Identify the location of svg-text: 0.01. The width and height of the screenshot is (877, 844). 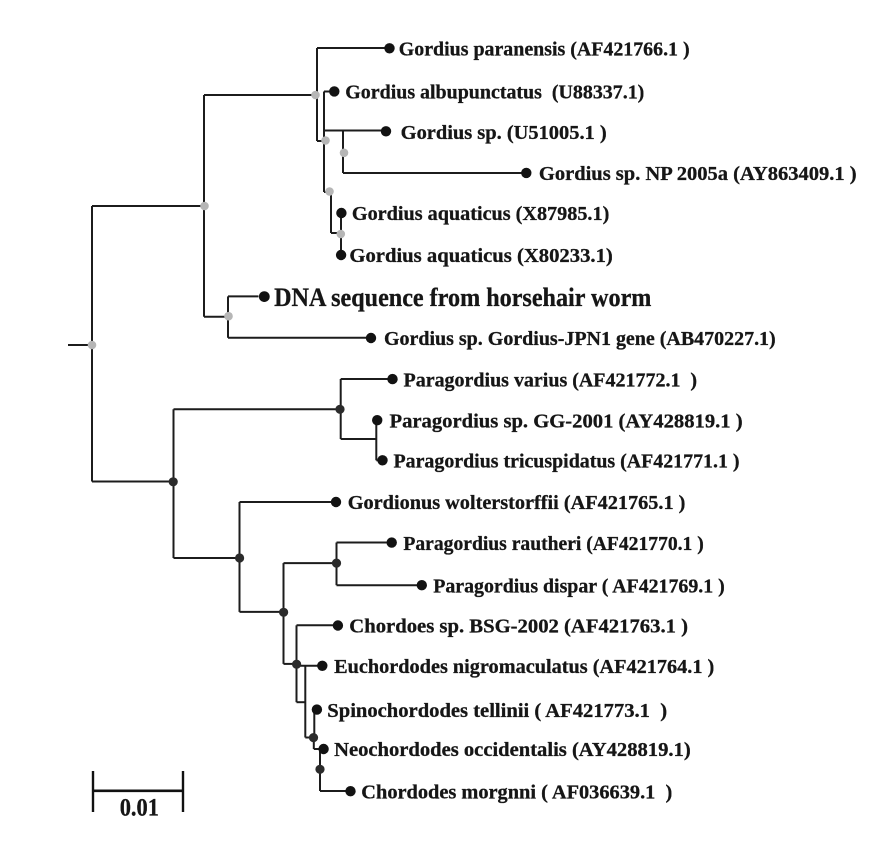
(139, 808).